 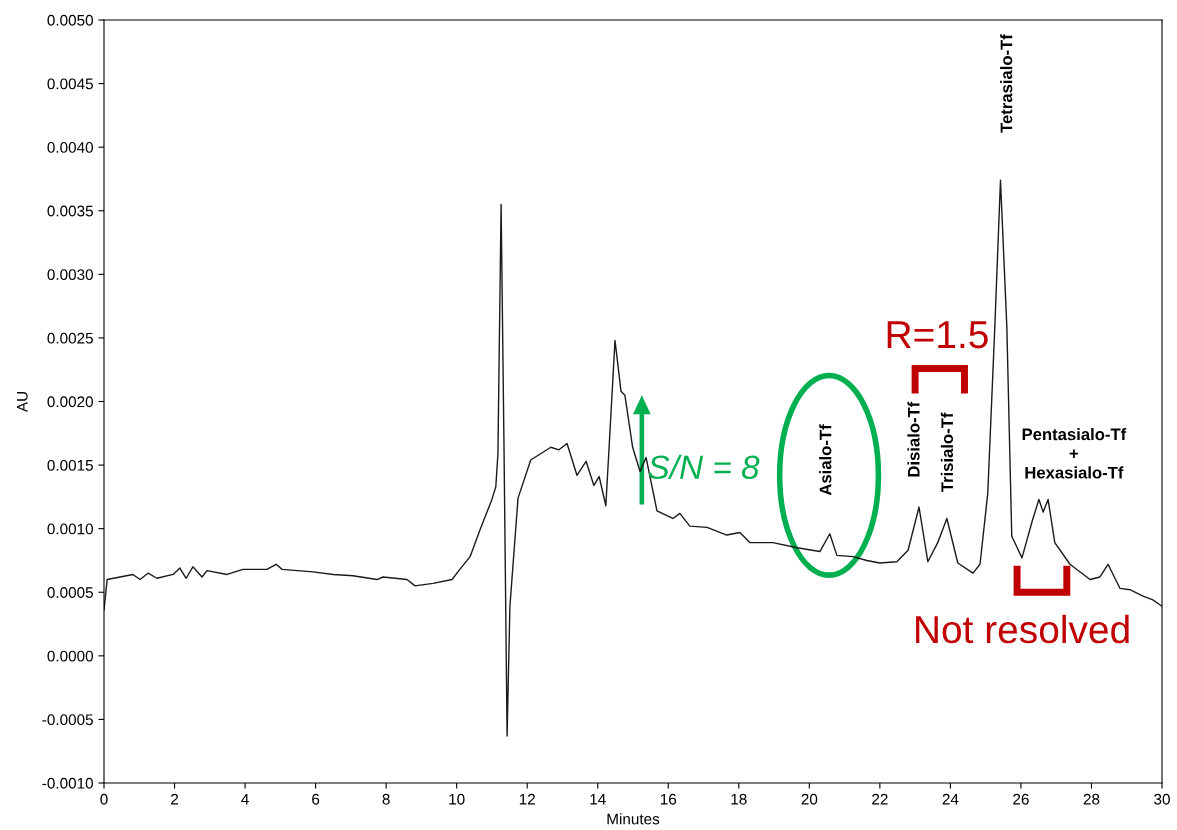 What do you see at coordinates (457, 799) in the screenshot?
I see `x-tick-label: 10` at bounding box center [457, 799].